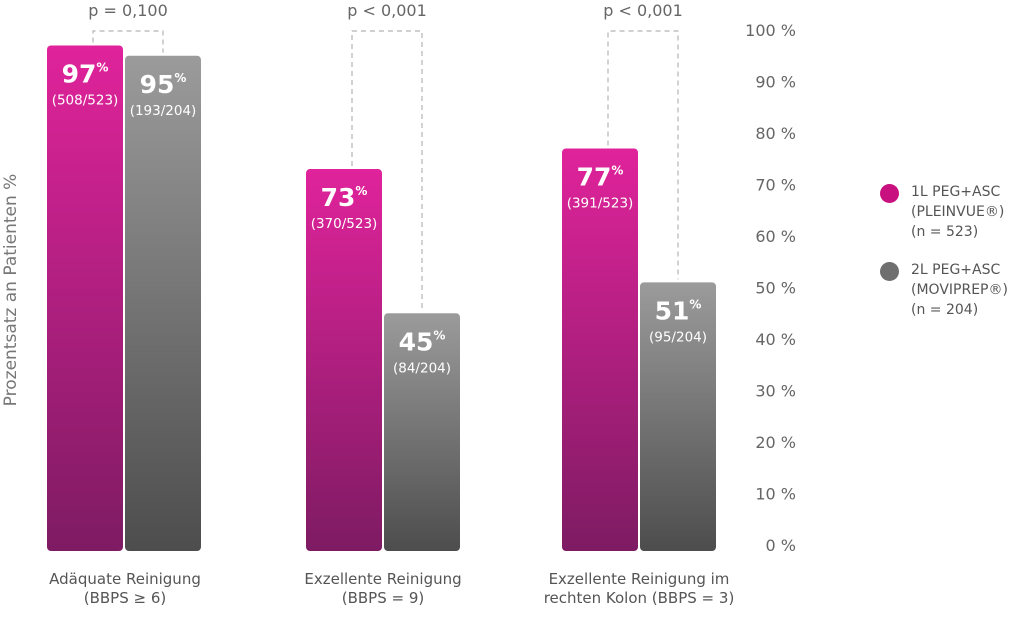  Describe the element at coordinates (344, 224) in the screenshot. I see `bar-count-label: (370/523)` at that location.